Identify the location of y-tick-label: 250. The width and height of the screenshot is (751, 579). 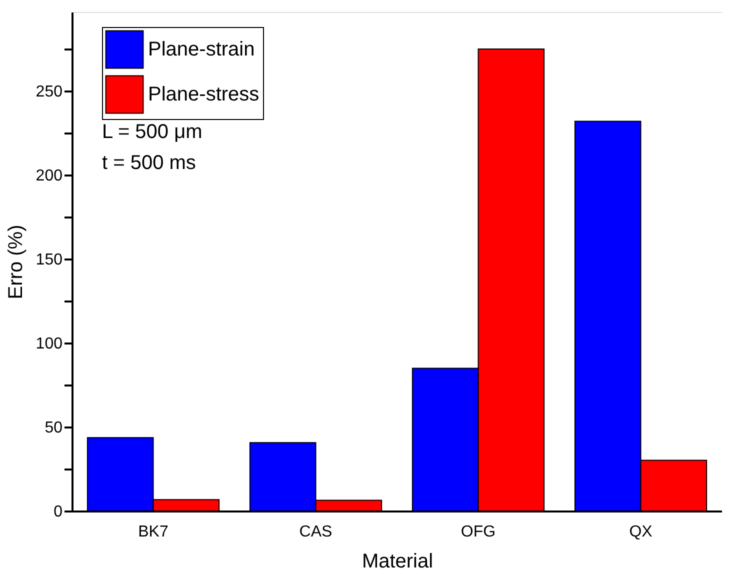
(49, 91).